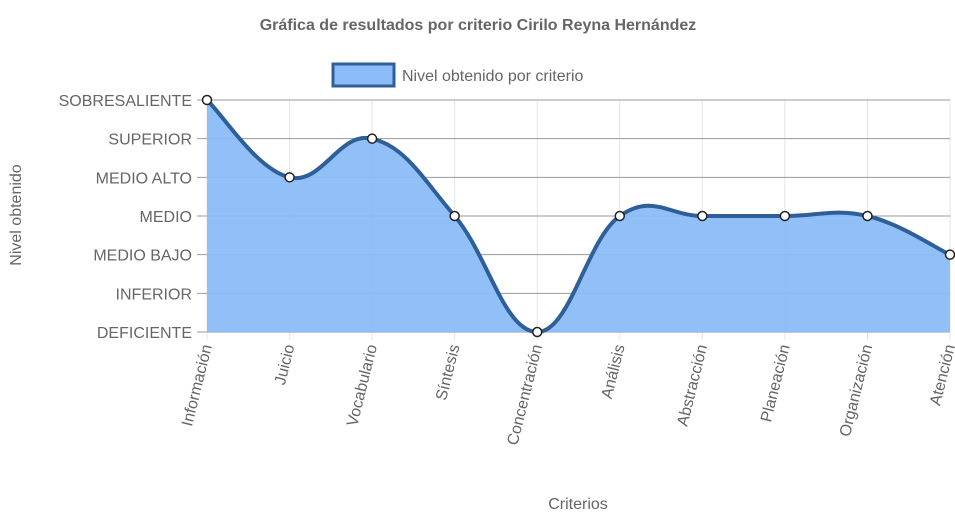  What do you see at coordinates (363, 75) in the screenshot?
I see `legend-swatch` at bounding box center [363, 75].